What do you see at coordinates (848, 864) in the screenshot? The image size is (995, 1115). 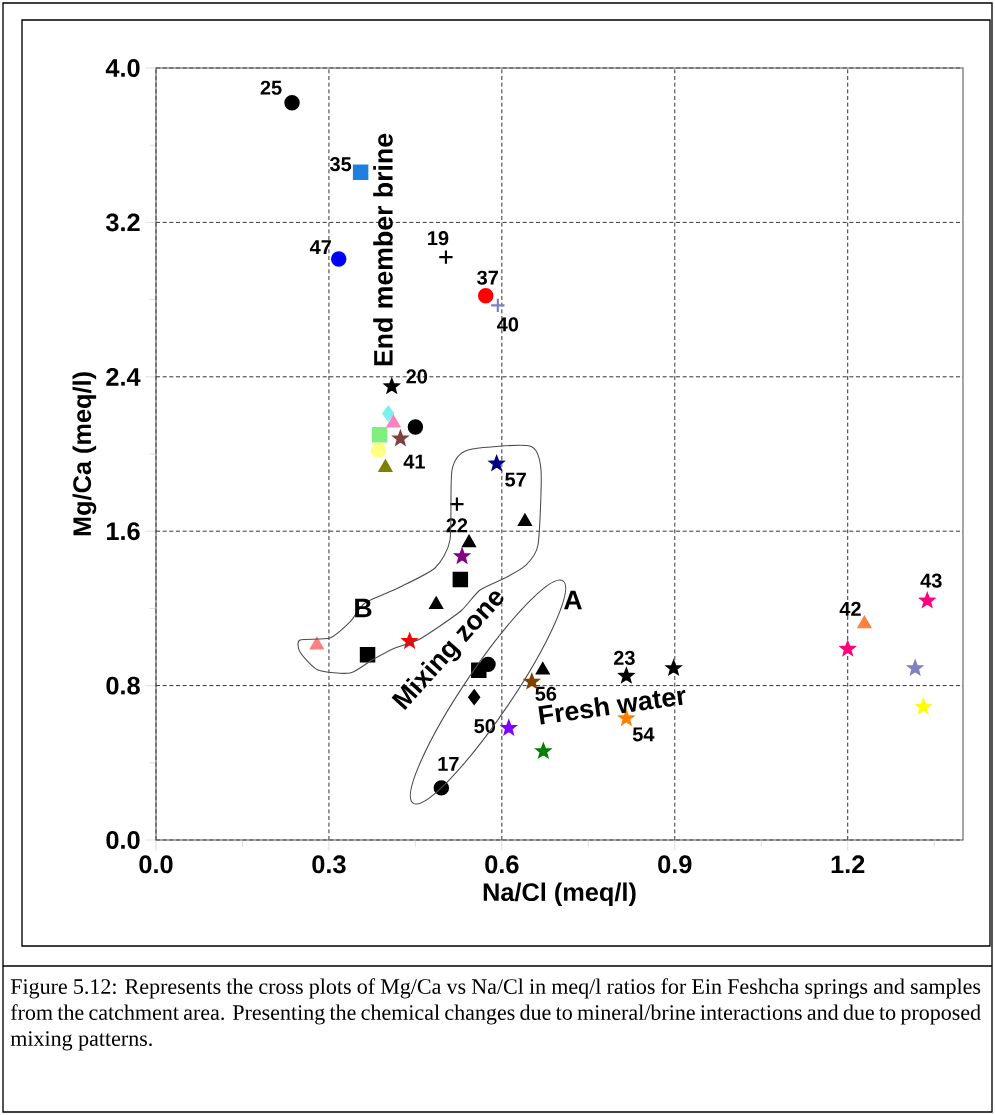 I see `x-tick-label: 1.2` at bounding box center [848, 864].